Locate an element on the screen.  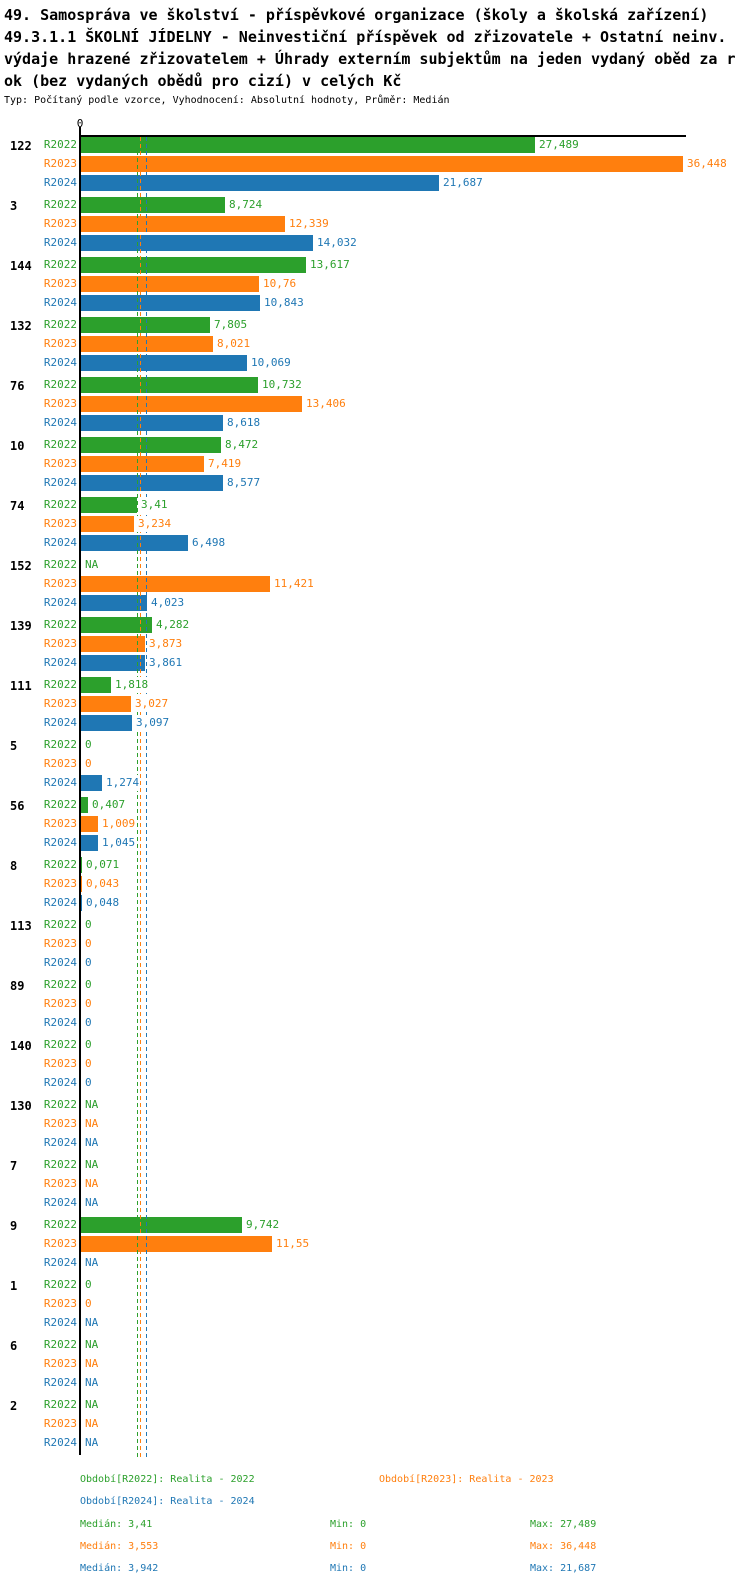
bar-value-140-r2022: 0 is located at coordinates (88, 1045).